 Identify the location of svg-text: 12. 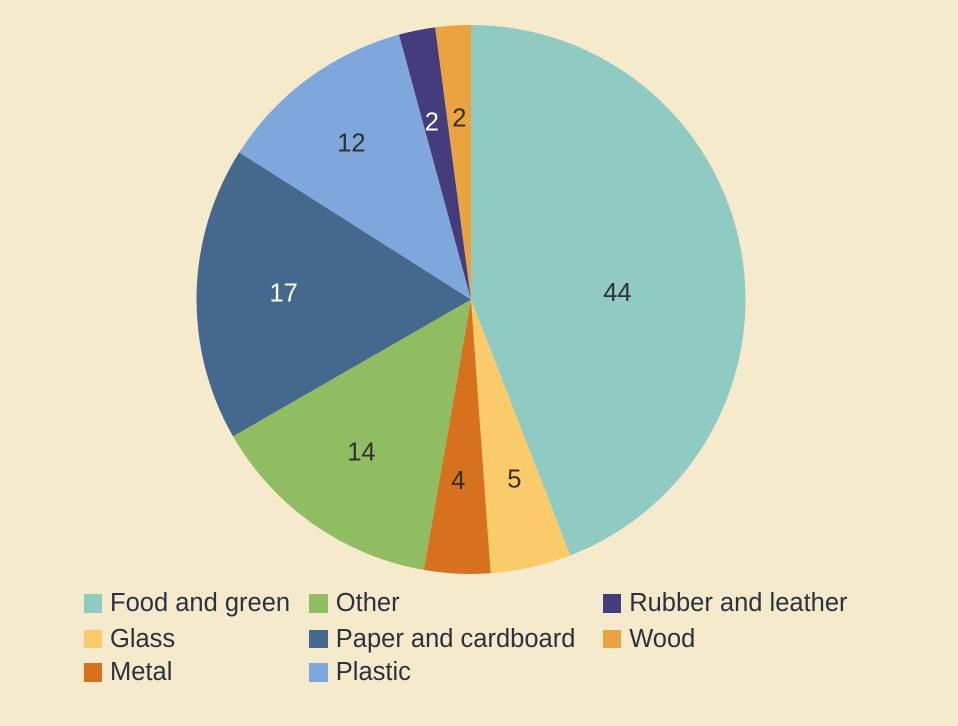
(351, 144).